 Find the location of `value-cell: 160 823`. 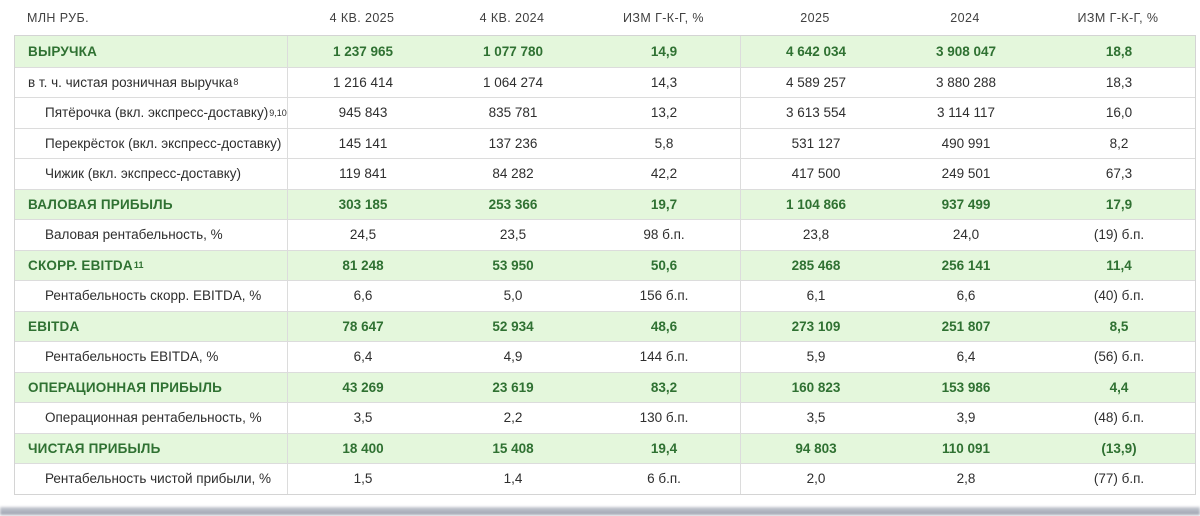

value-cell: 160 823 is located at coordinates (816, 387).